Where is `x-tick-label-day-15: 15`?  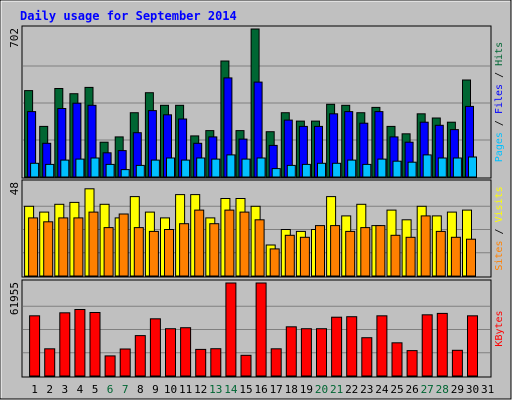 x-tick-label-day-15: 15 is located at coordinates (245, 389).